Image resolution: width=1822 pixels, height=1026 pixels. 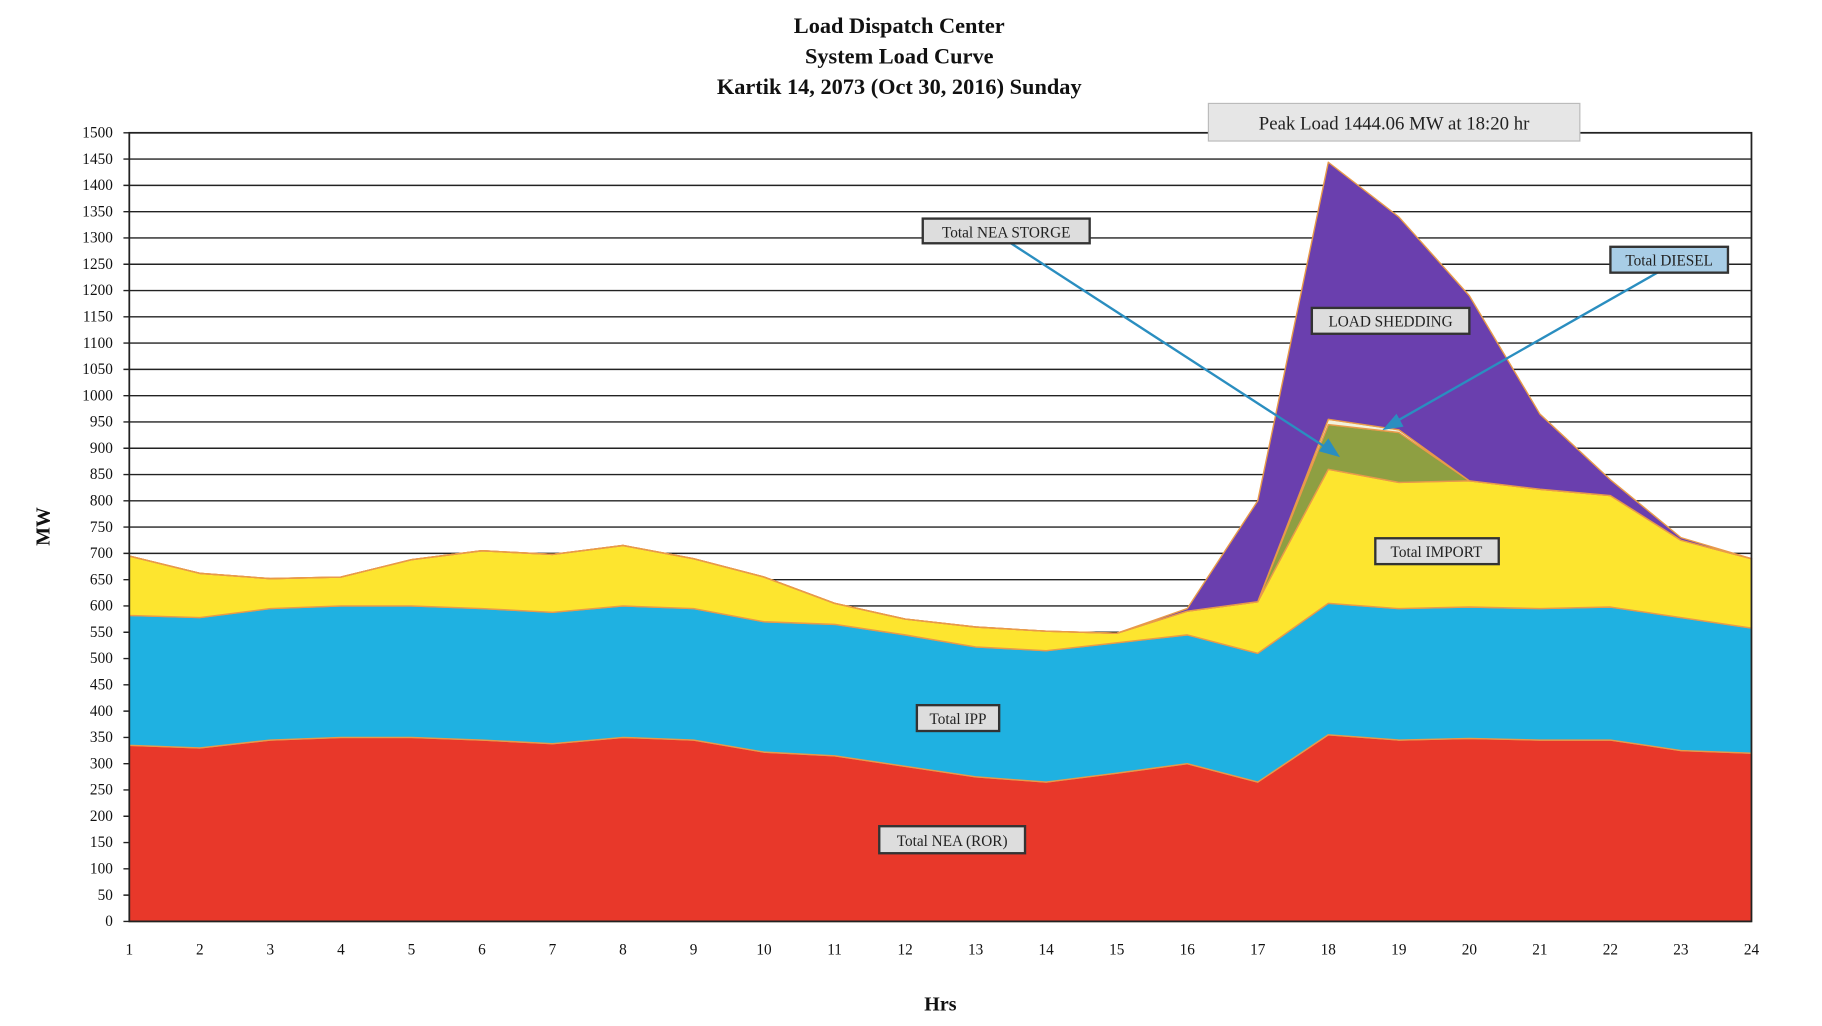 What do you see at coordinates (899, 25) in the screenshot?
I see `chart-title-line-1: Load Dispatch Center` at bounding box center [899, 25].